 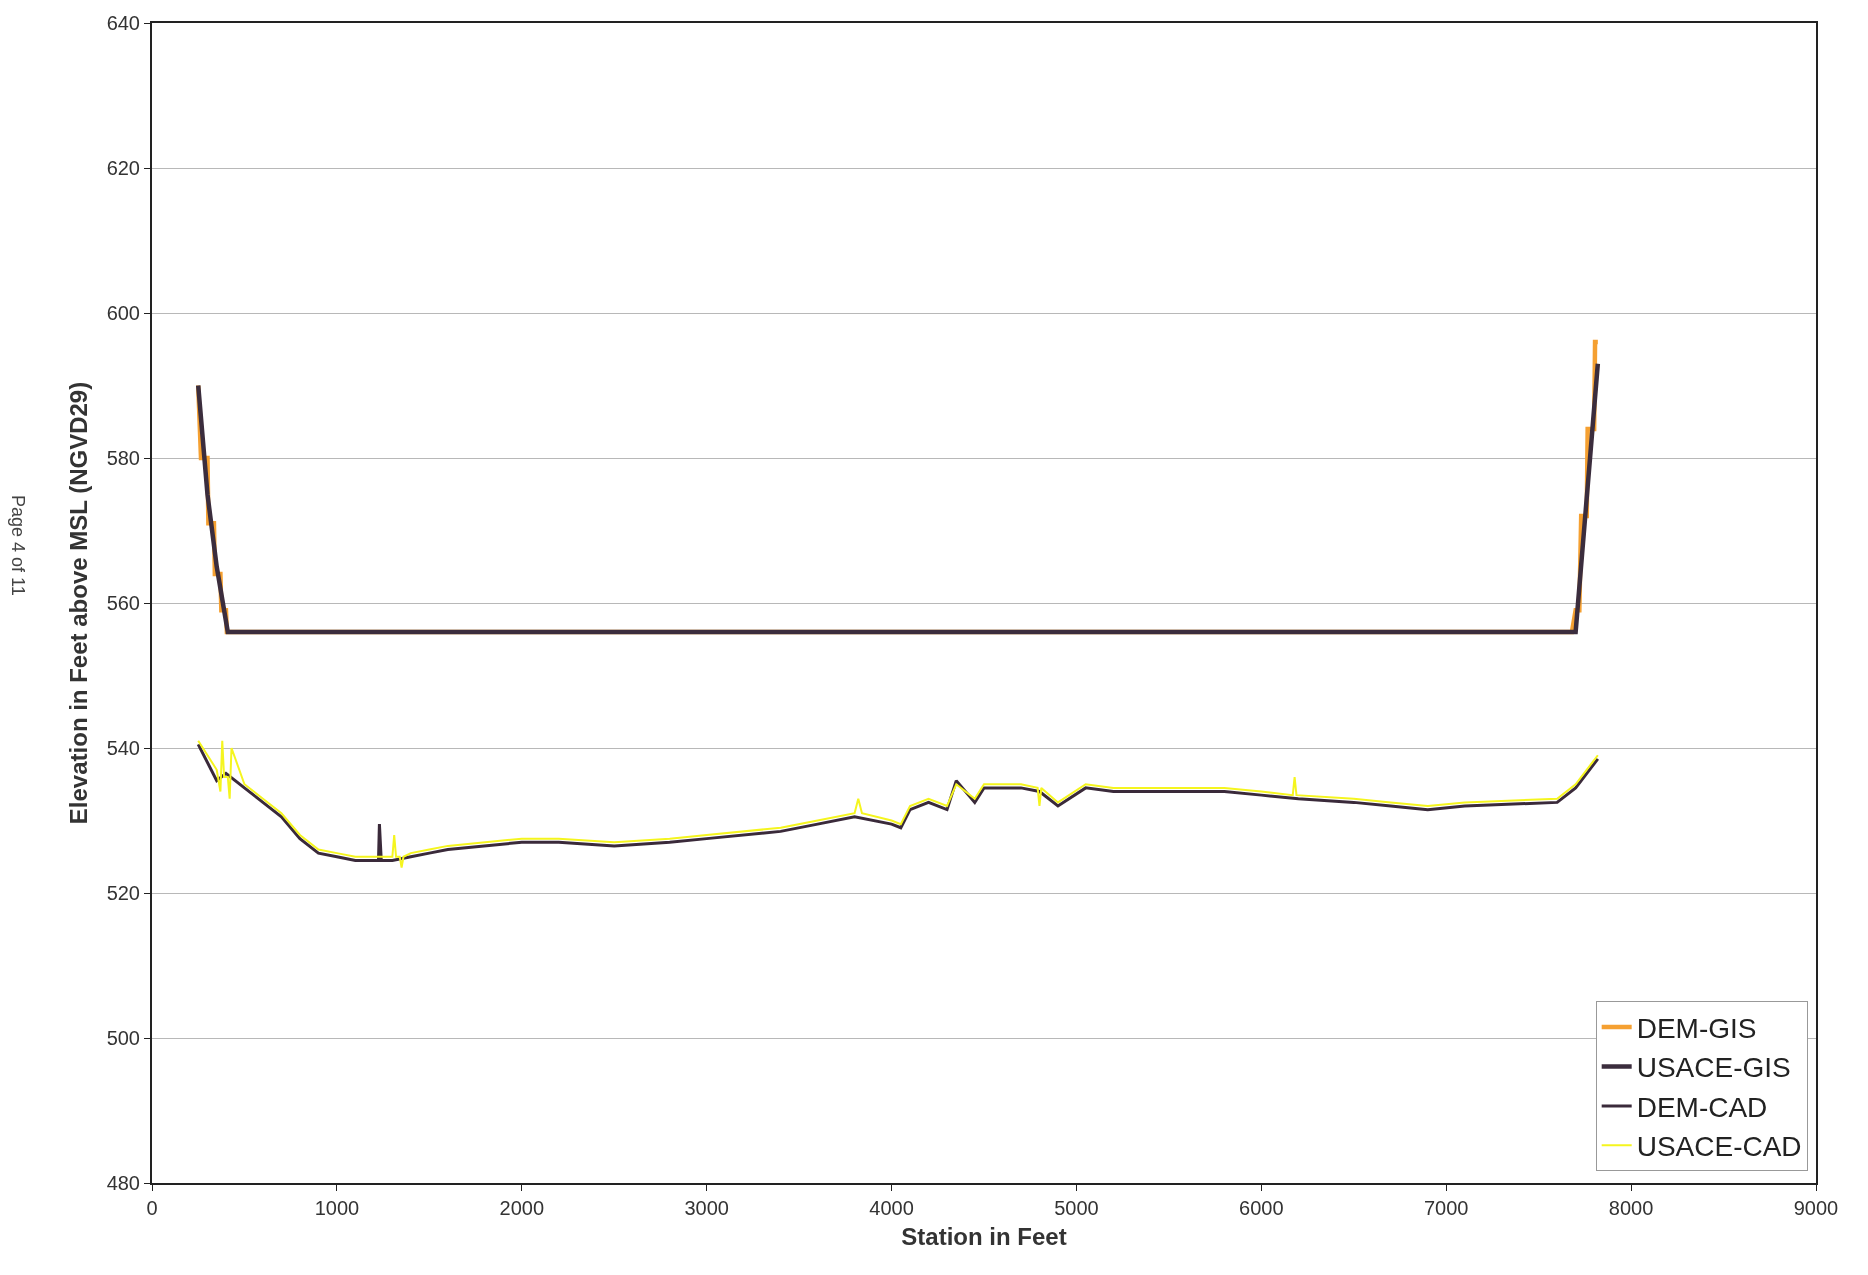 I want to click on x-tick-label: 3000, so click(x=706, y=1208).